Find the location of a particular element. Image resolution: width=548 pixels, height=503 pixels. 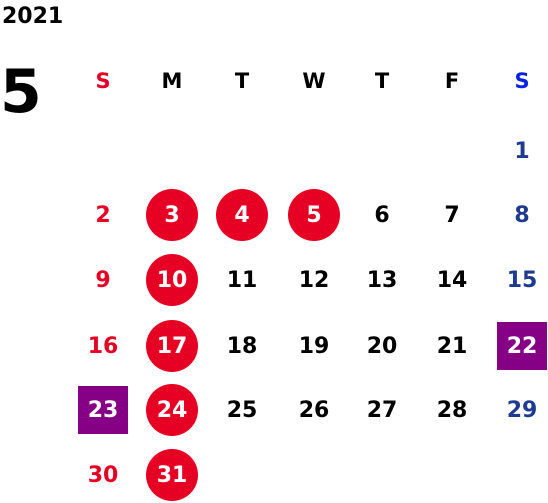

day-cell-27: 27 is located at coordinates (382, 410).